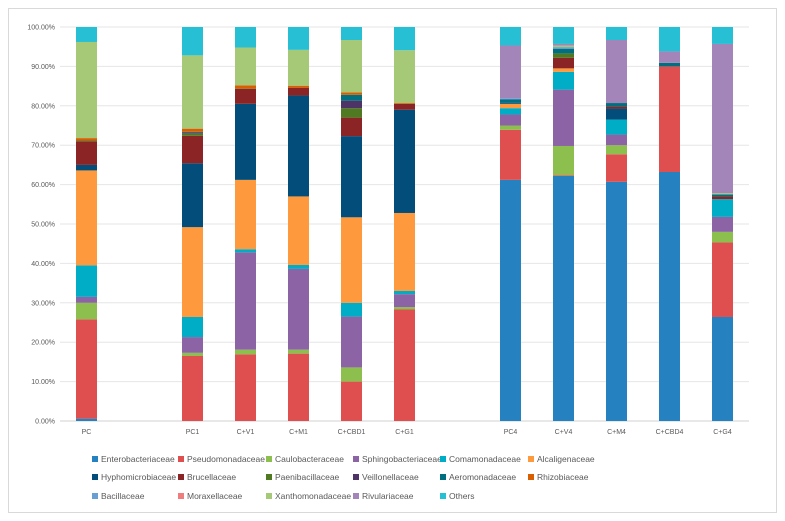  What do you see at coordinates (123, 496) in the screenshot?
I see `legend-label: Bacillaceae` at bounding box center [123, 496].